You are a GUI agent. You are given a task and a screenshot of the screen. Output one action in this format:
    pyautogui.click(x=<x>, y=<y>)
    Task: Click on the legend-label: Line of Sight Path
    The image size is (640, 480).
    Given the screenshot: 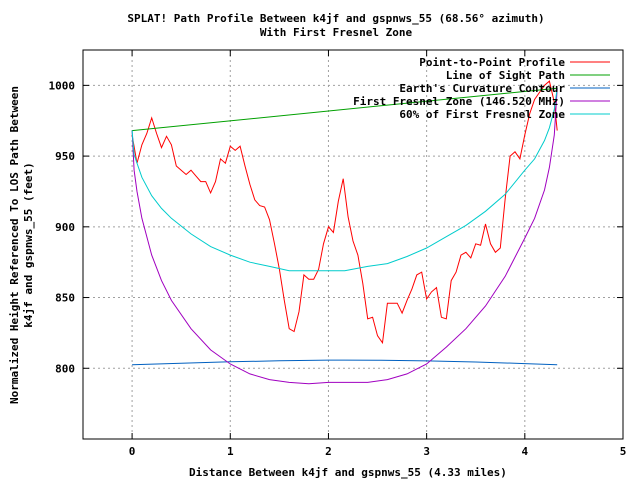 What is the action you would take?
    pyautogui.click(x=505, y=75)
    